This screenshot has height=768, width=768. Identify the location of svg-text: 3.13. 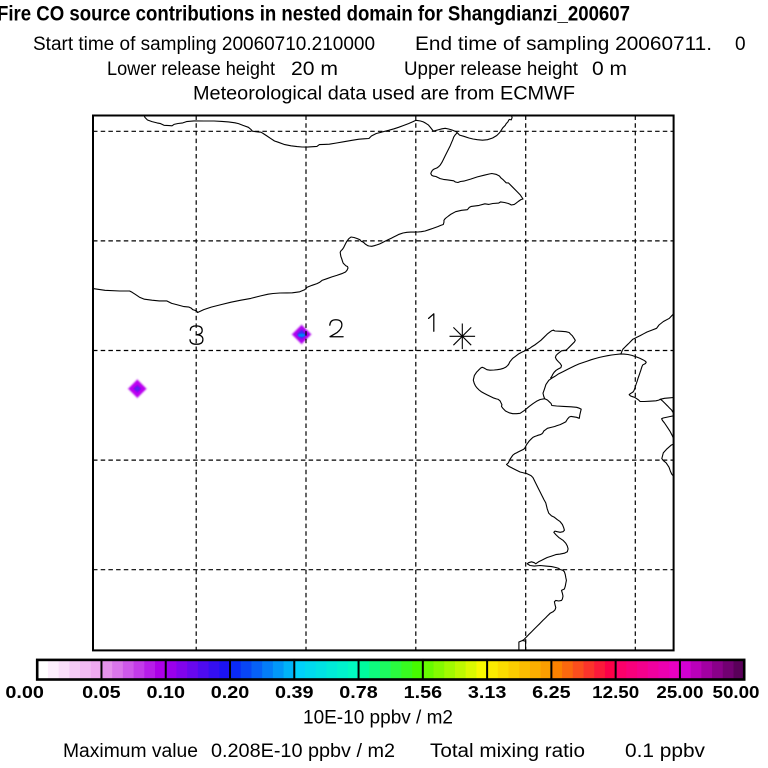
(487, 692).